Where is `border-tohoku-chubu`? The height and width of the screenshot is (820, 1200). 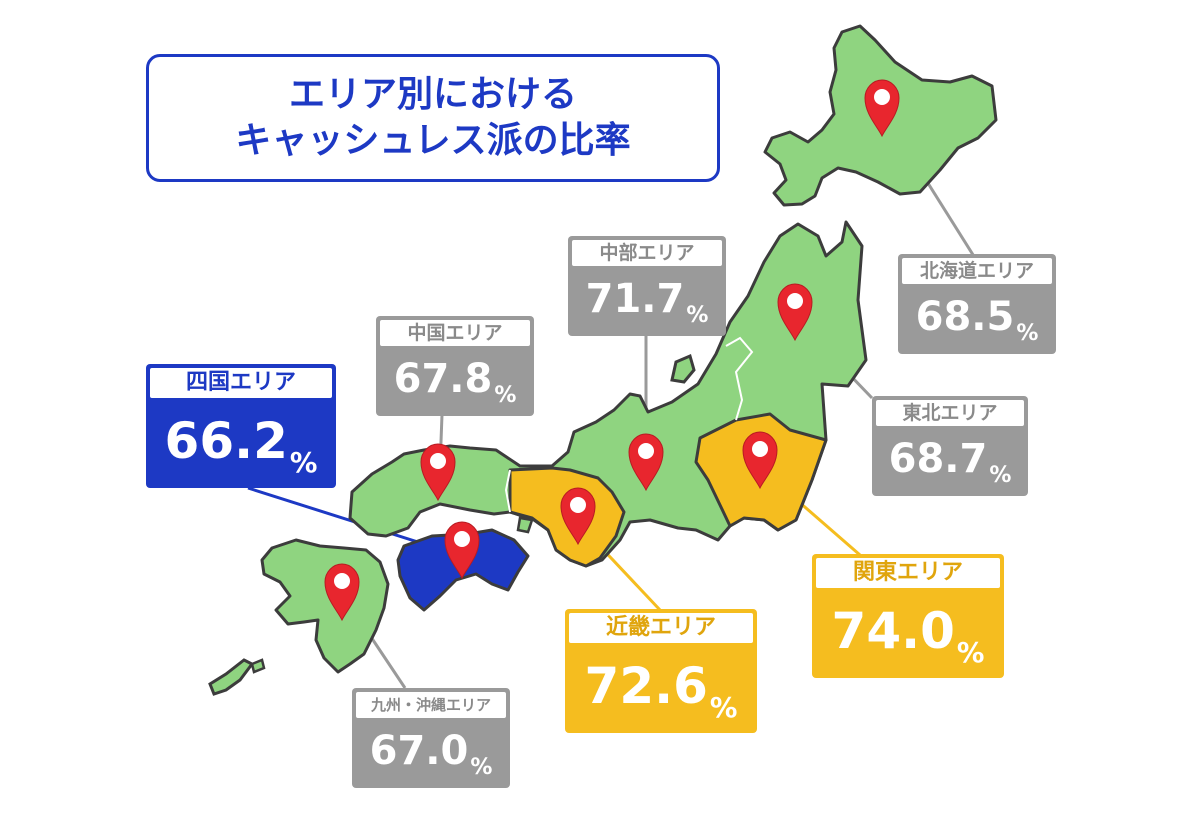 border-tohoku-chubu is located at coordinates (739, 378).